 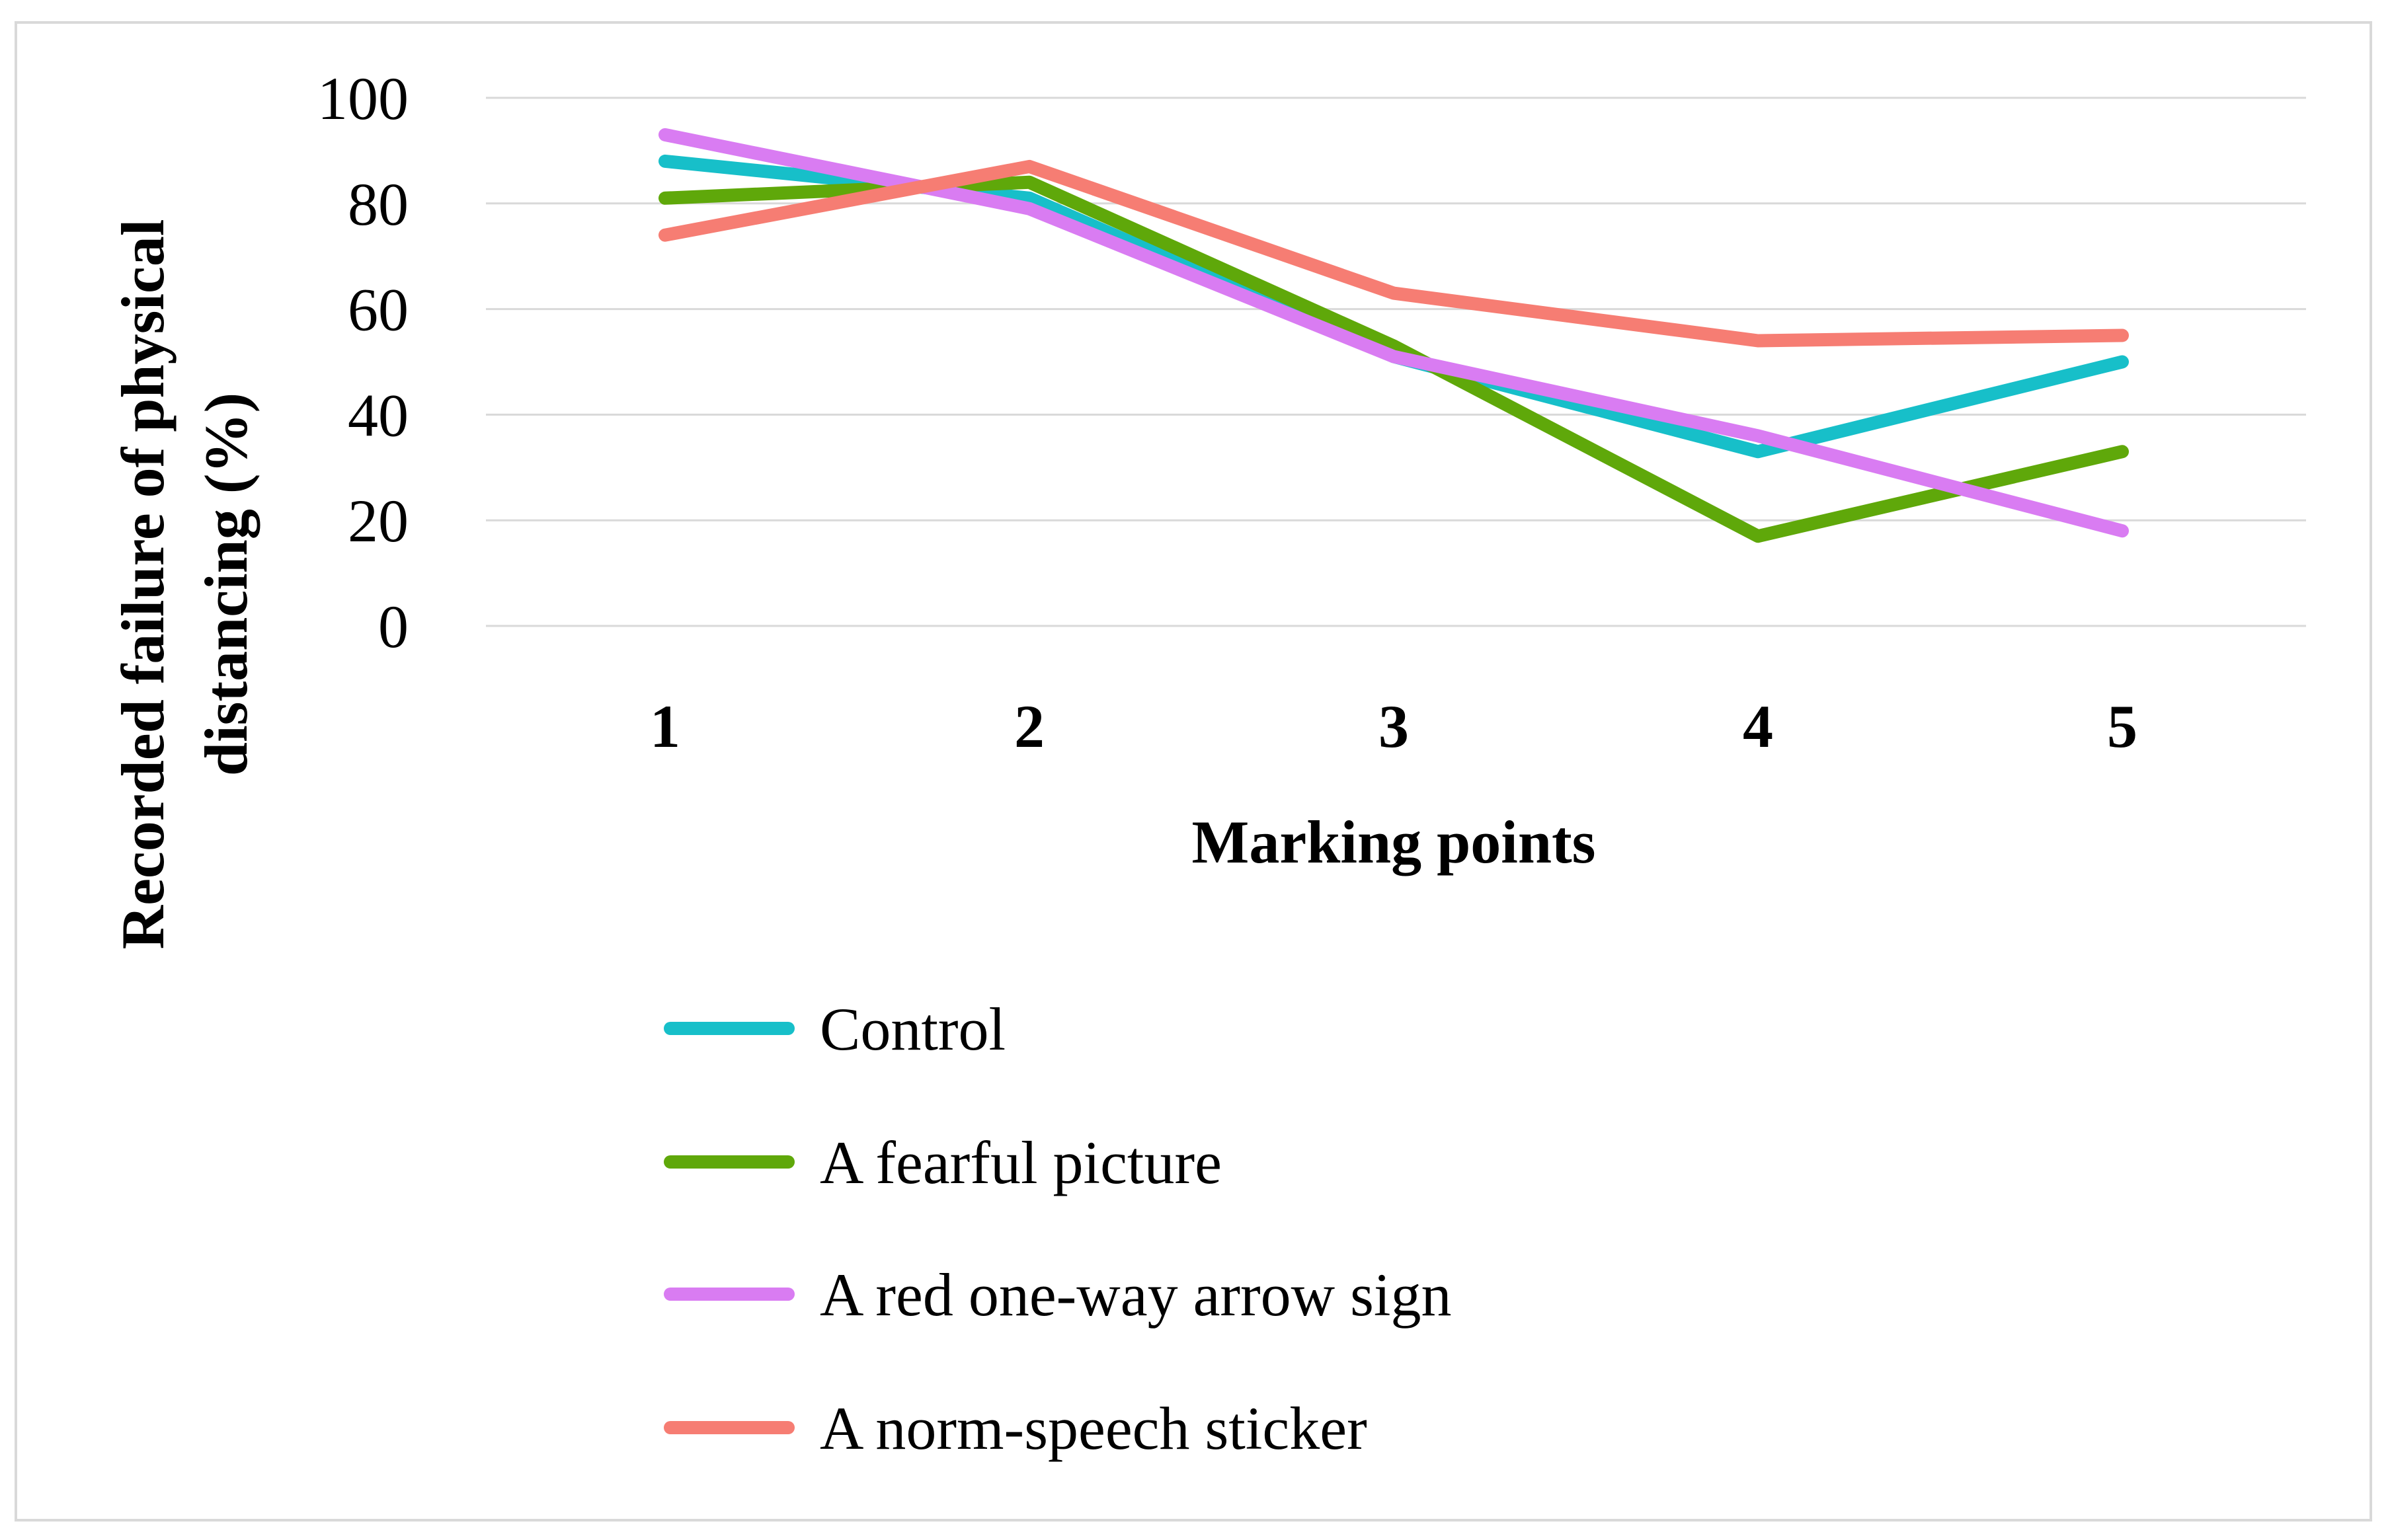 What do you see at coordinates (1136, 1294) in the screenshot?
I see `legend-label-2: A red one-way arrow sign` at bounding box center [1136, 1294].